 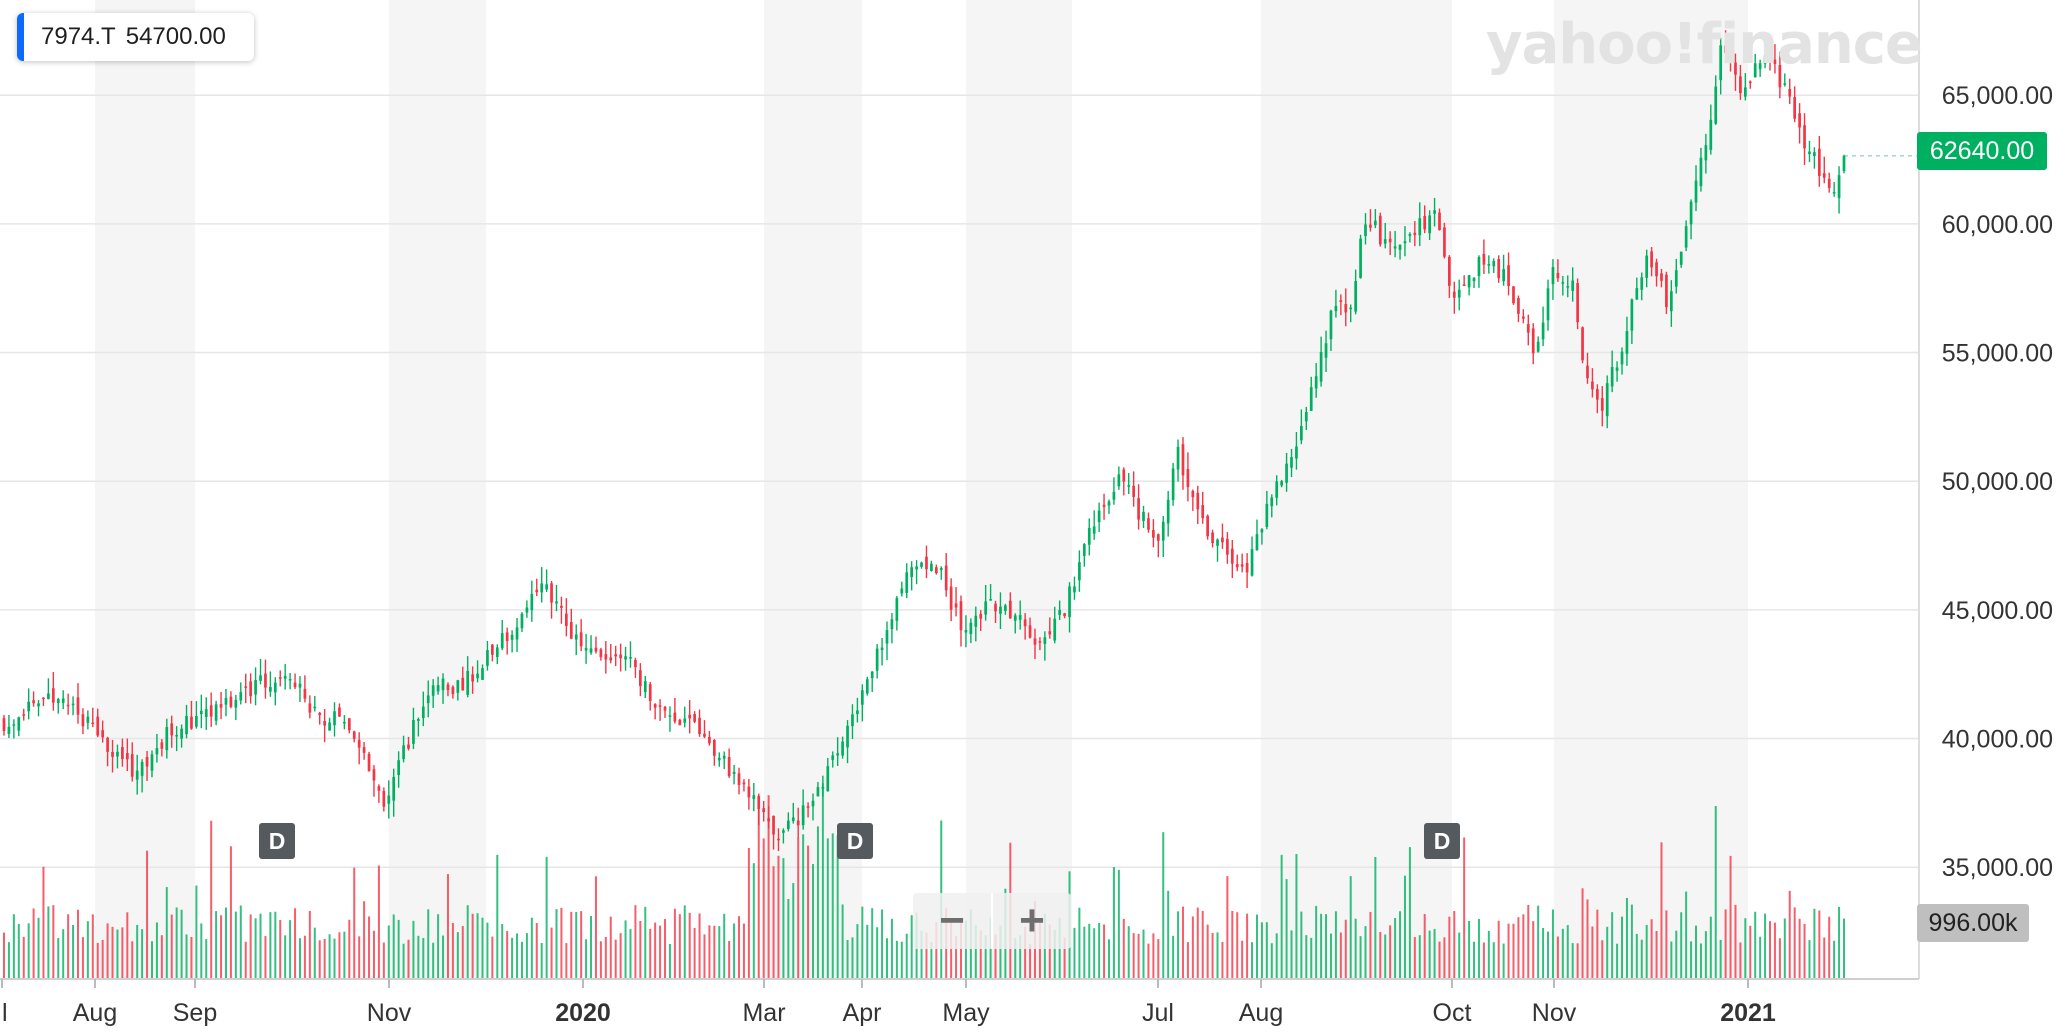 I want to click on x-axis: l Aug Sep Nov 2020 Mar Apr May Jul Aug Oct Nov 2021, so click(x=888, y=1003).